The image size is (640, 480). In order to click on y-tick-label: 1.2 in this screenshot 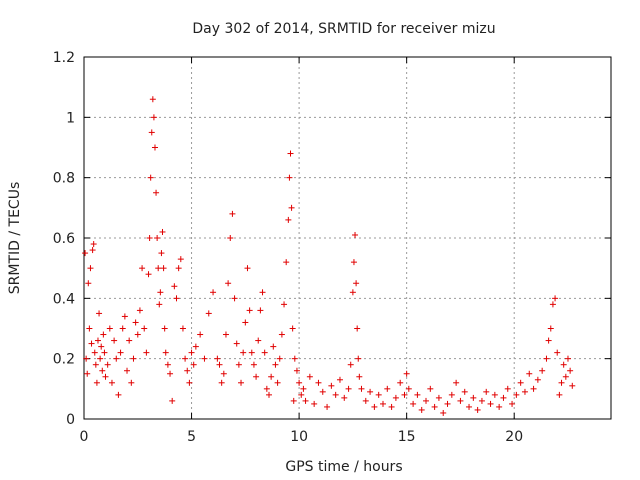, I will do `click(64, 58)`.